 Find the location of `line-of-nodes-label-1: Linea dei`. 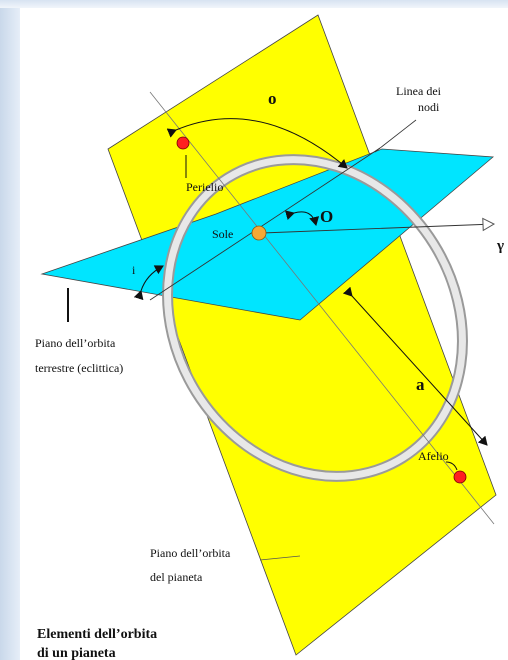

line-of-nodes-label-1: Linea dei is located at coordinates (419, 91).